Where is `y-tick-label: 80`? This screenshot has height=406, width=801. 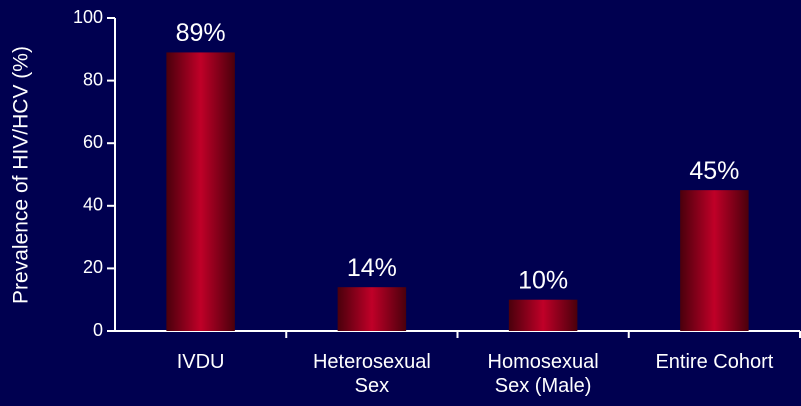
y-tick-label: 80 is located at coordinates (93, 79).